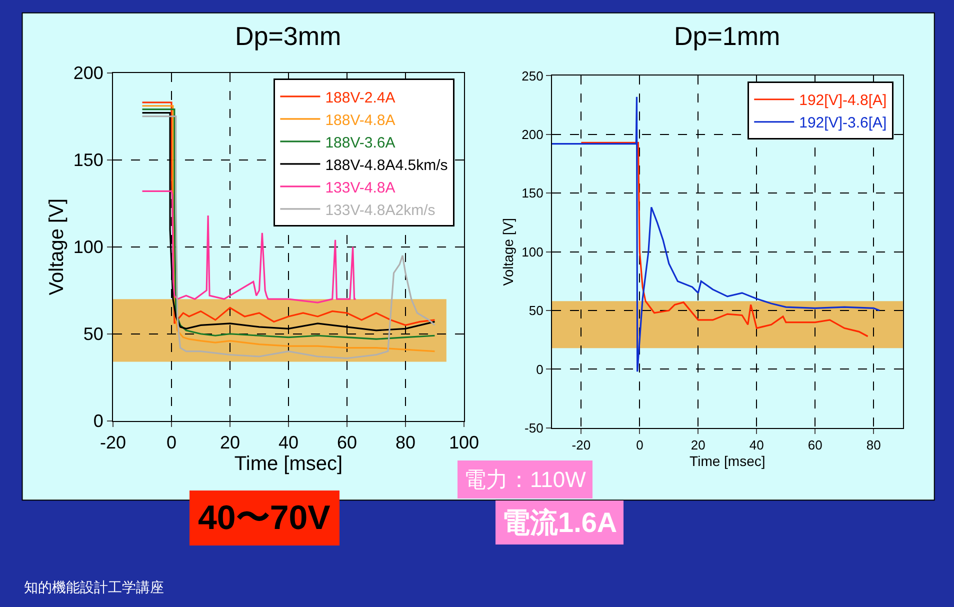 The height and width of the screenshot is (607, 954). What do you see at coordinates (94, 587) in the screenshot?
I see `text: 知的機能設計工学講座` at bounding box center [94, 587].